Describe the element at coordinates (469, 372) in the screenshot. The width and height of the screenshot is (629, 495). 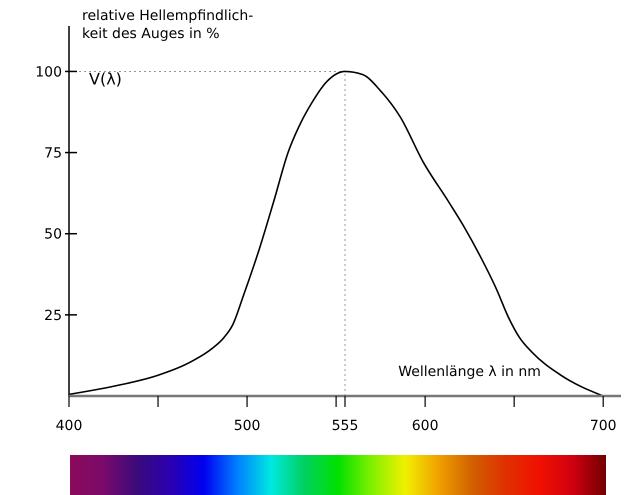
I see `x-axis-title: Wellenlänge λ in nm` at that location.